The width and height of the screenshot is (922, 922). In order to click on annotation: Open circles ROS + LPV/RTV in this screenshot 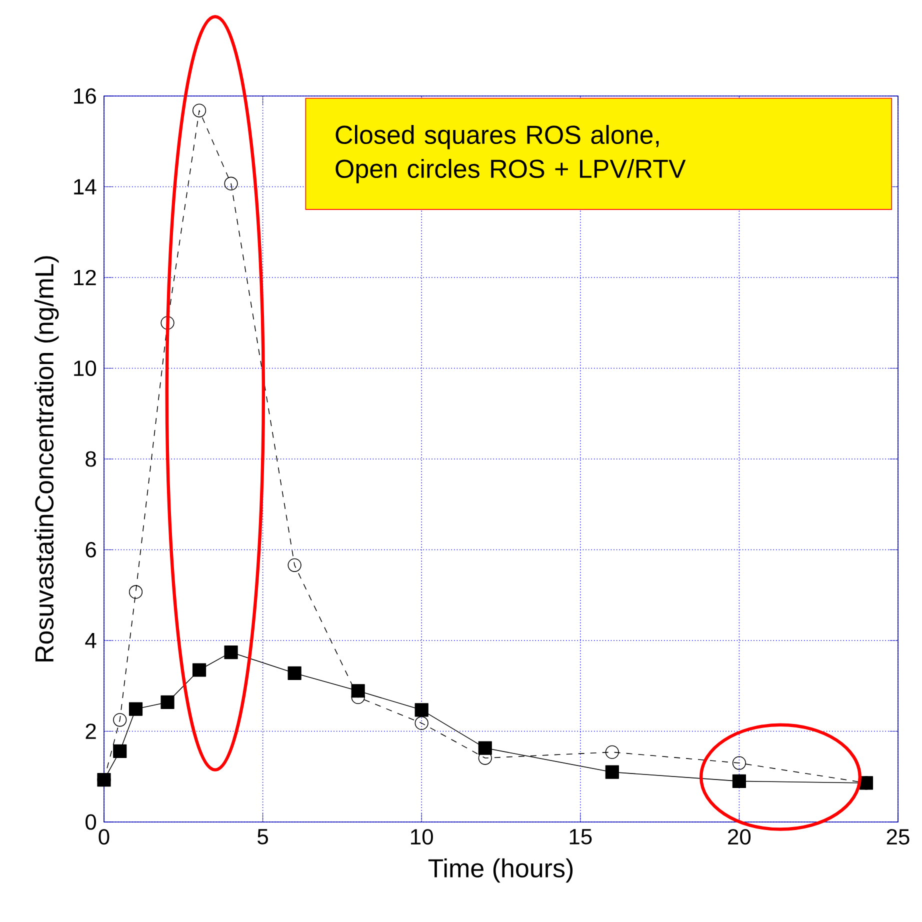, I will do `click(511, 171)`.